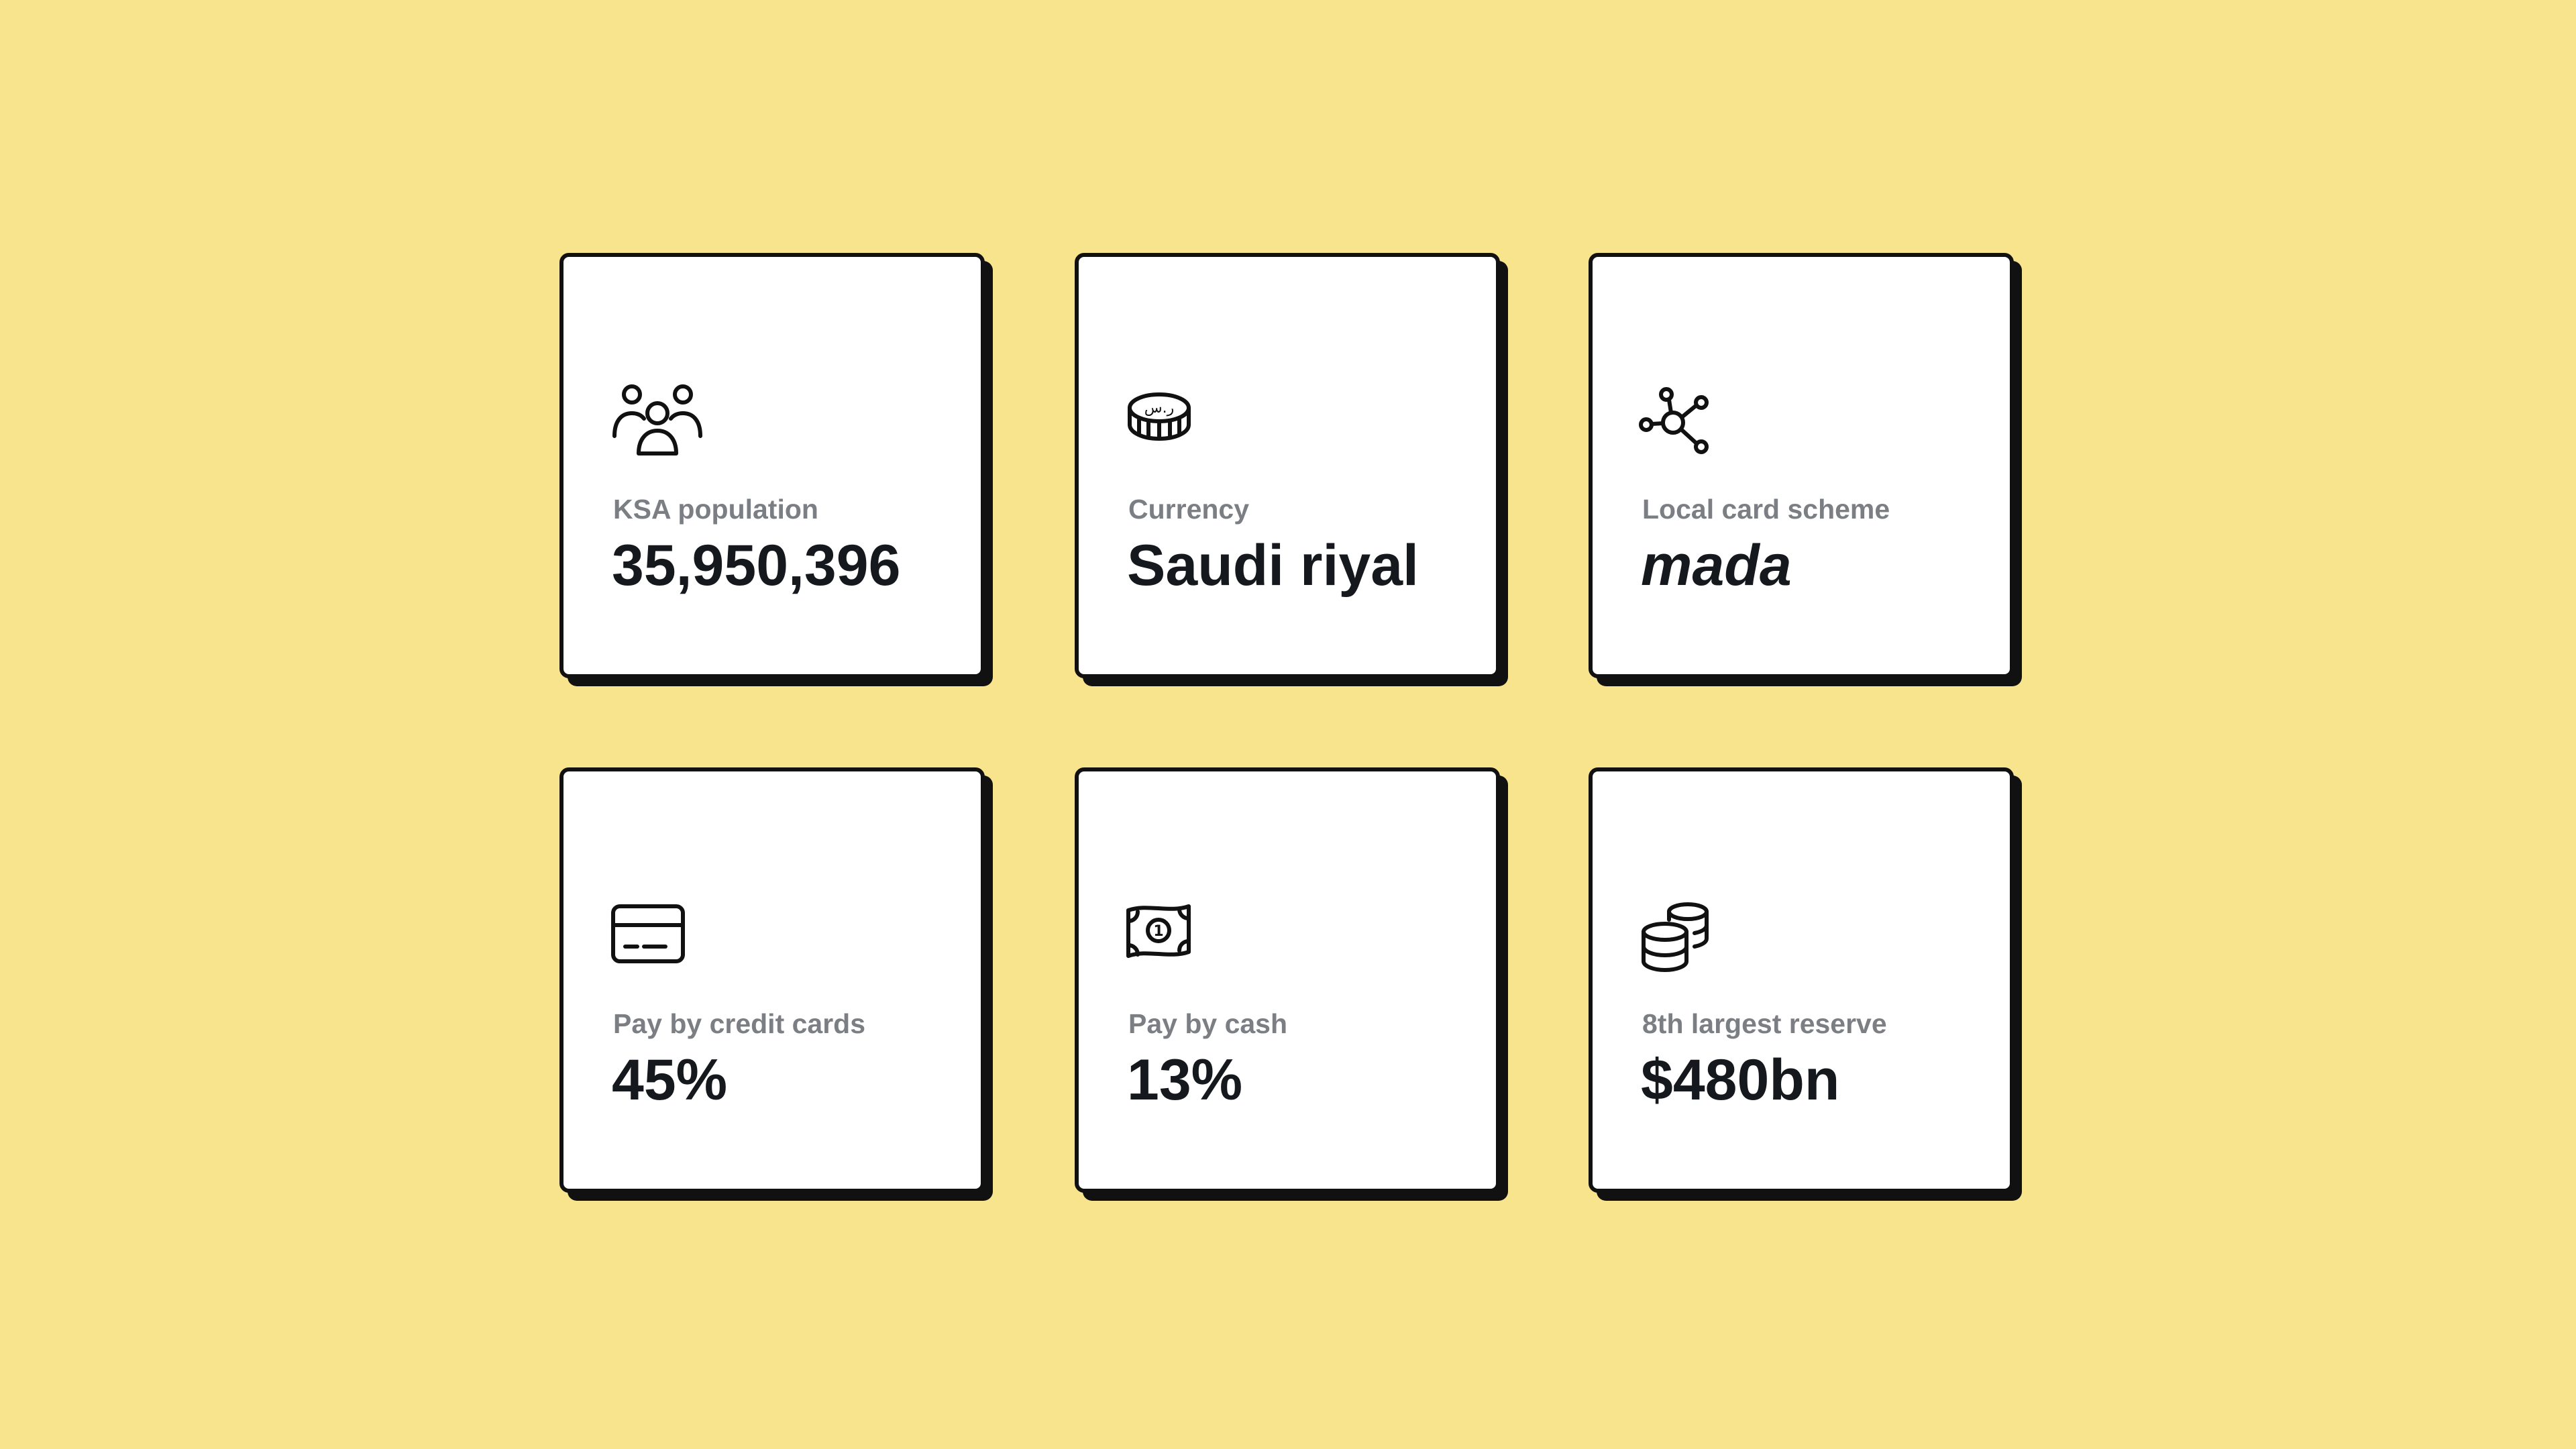 Image resolution: width=2576 pixels, height=1449 pixels. What do you see at coordinates (1287, 465) in the screenshot?
I see `stat-card-currency: ر.س Currency Saudi riyal` at bounding box center [1287, 465].